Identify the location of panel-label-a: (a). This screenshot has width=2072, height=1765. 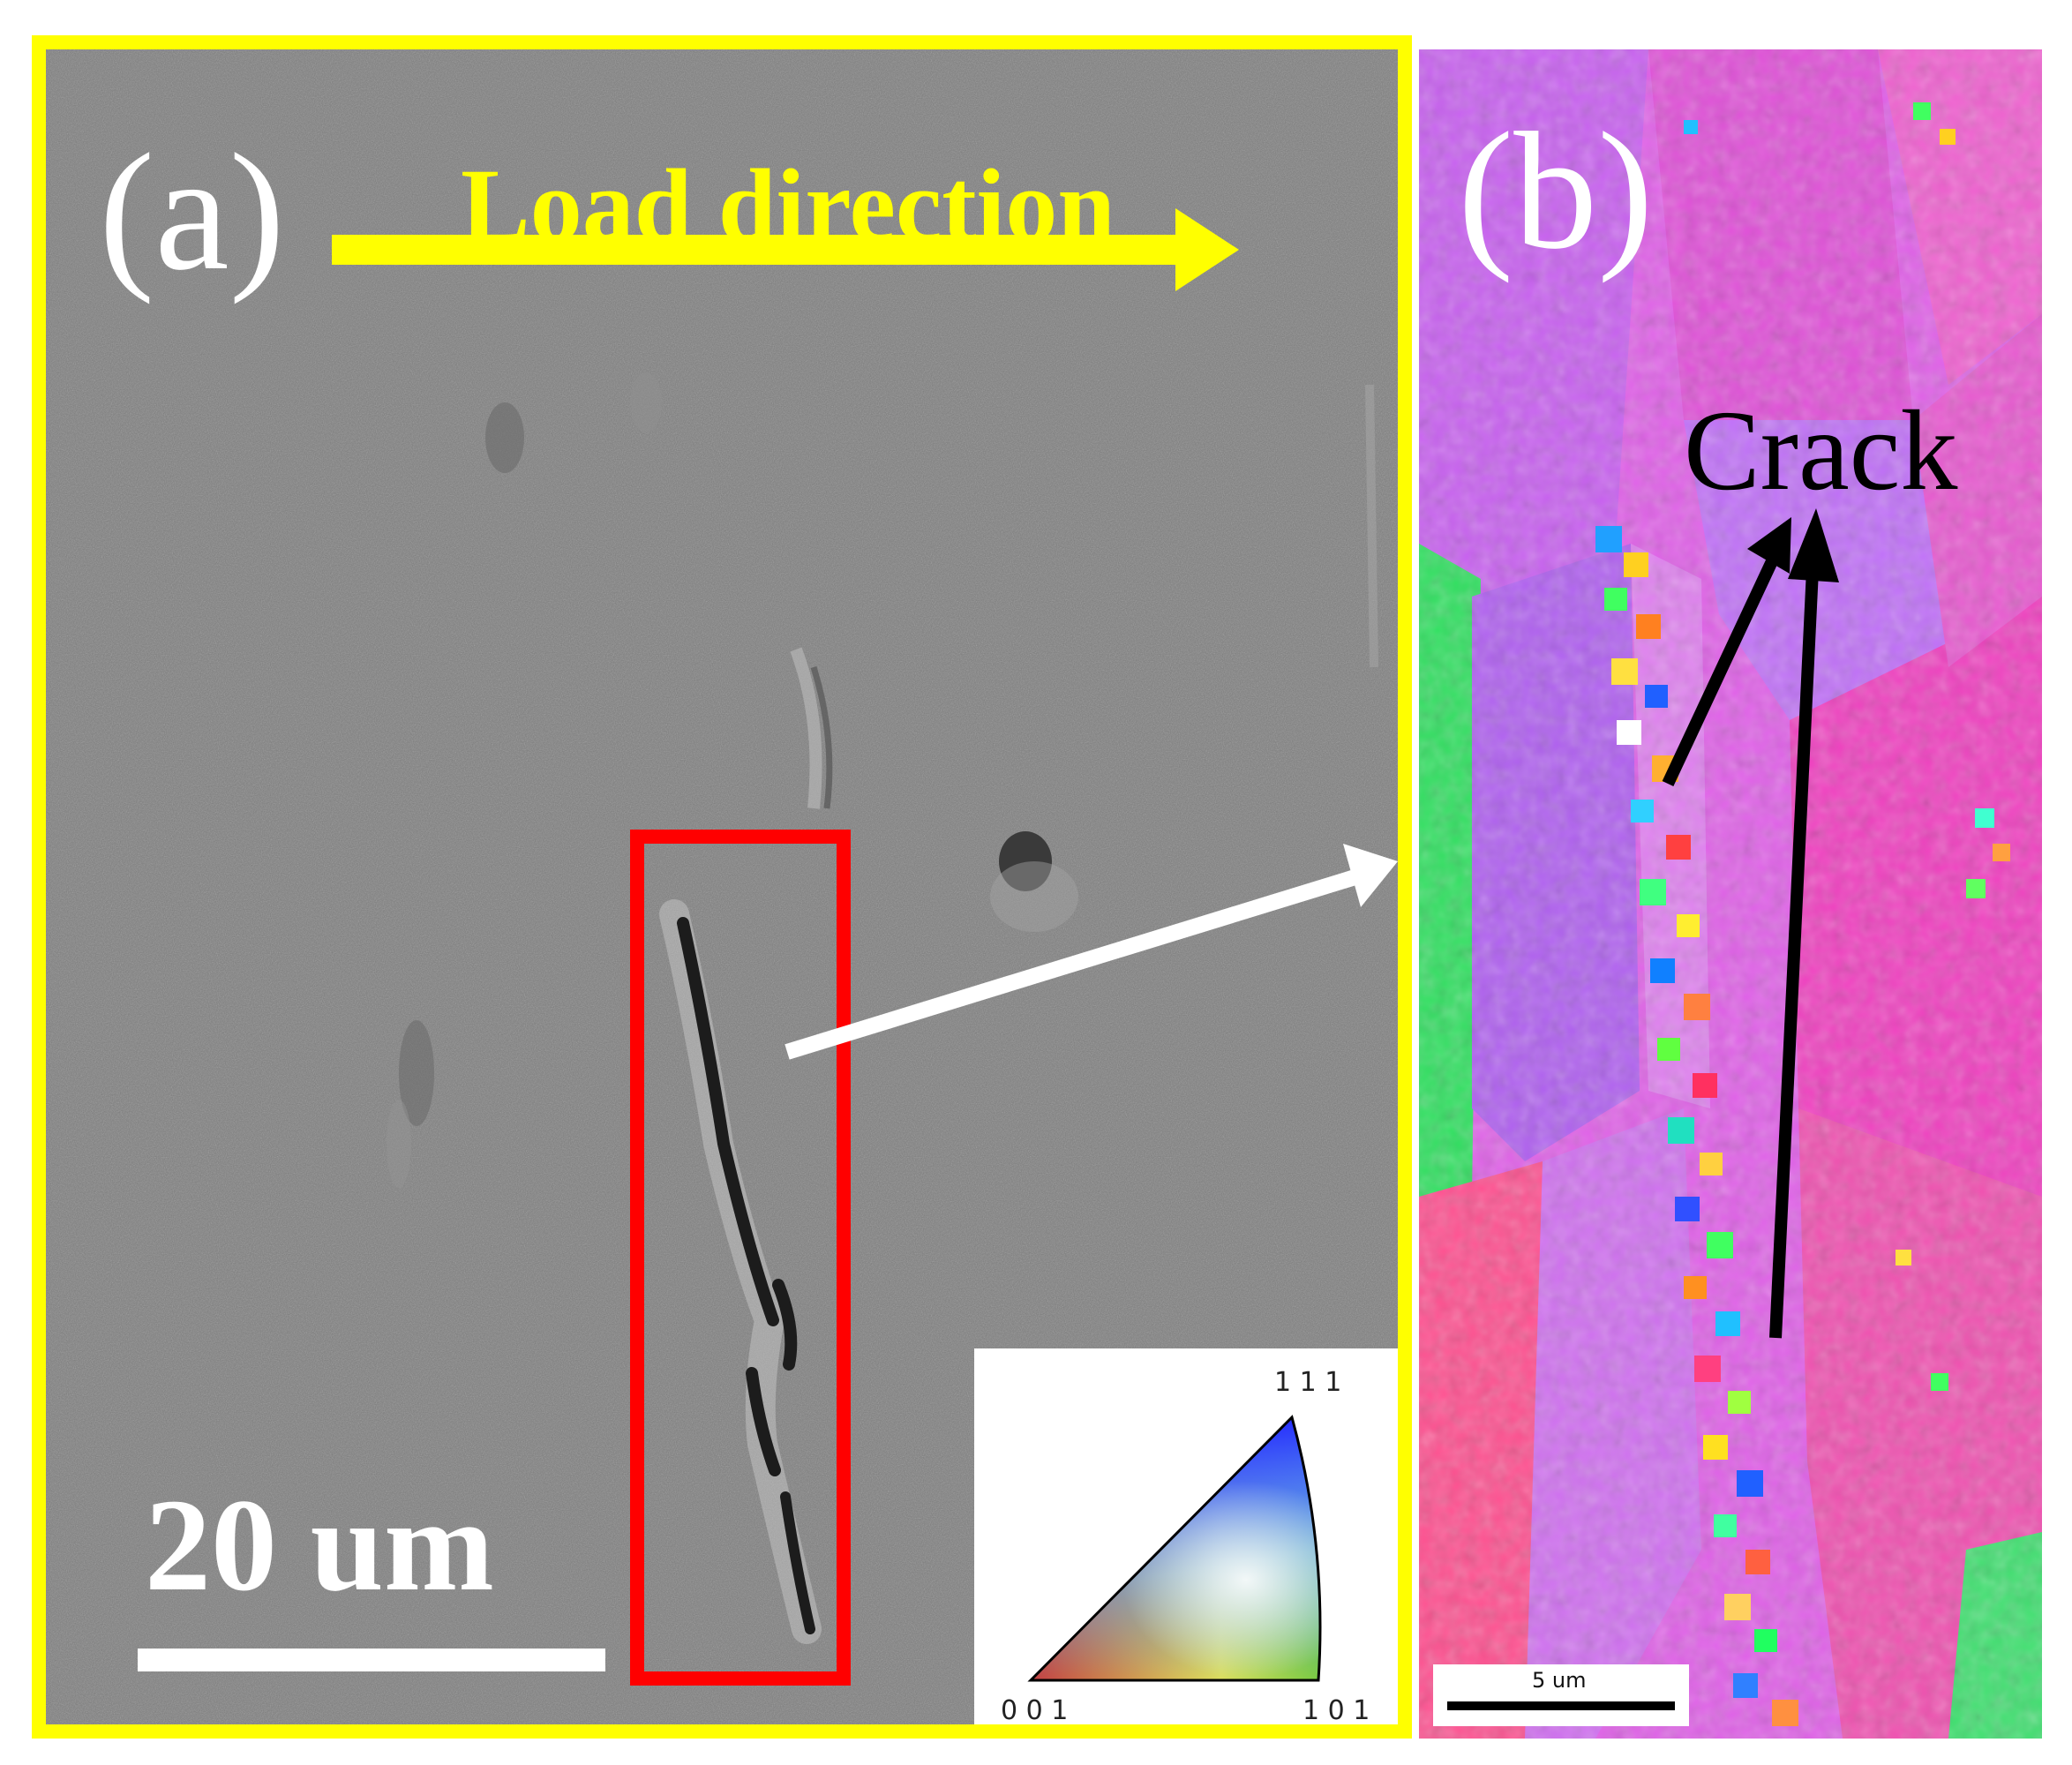
(192, 212).